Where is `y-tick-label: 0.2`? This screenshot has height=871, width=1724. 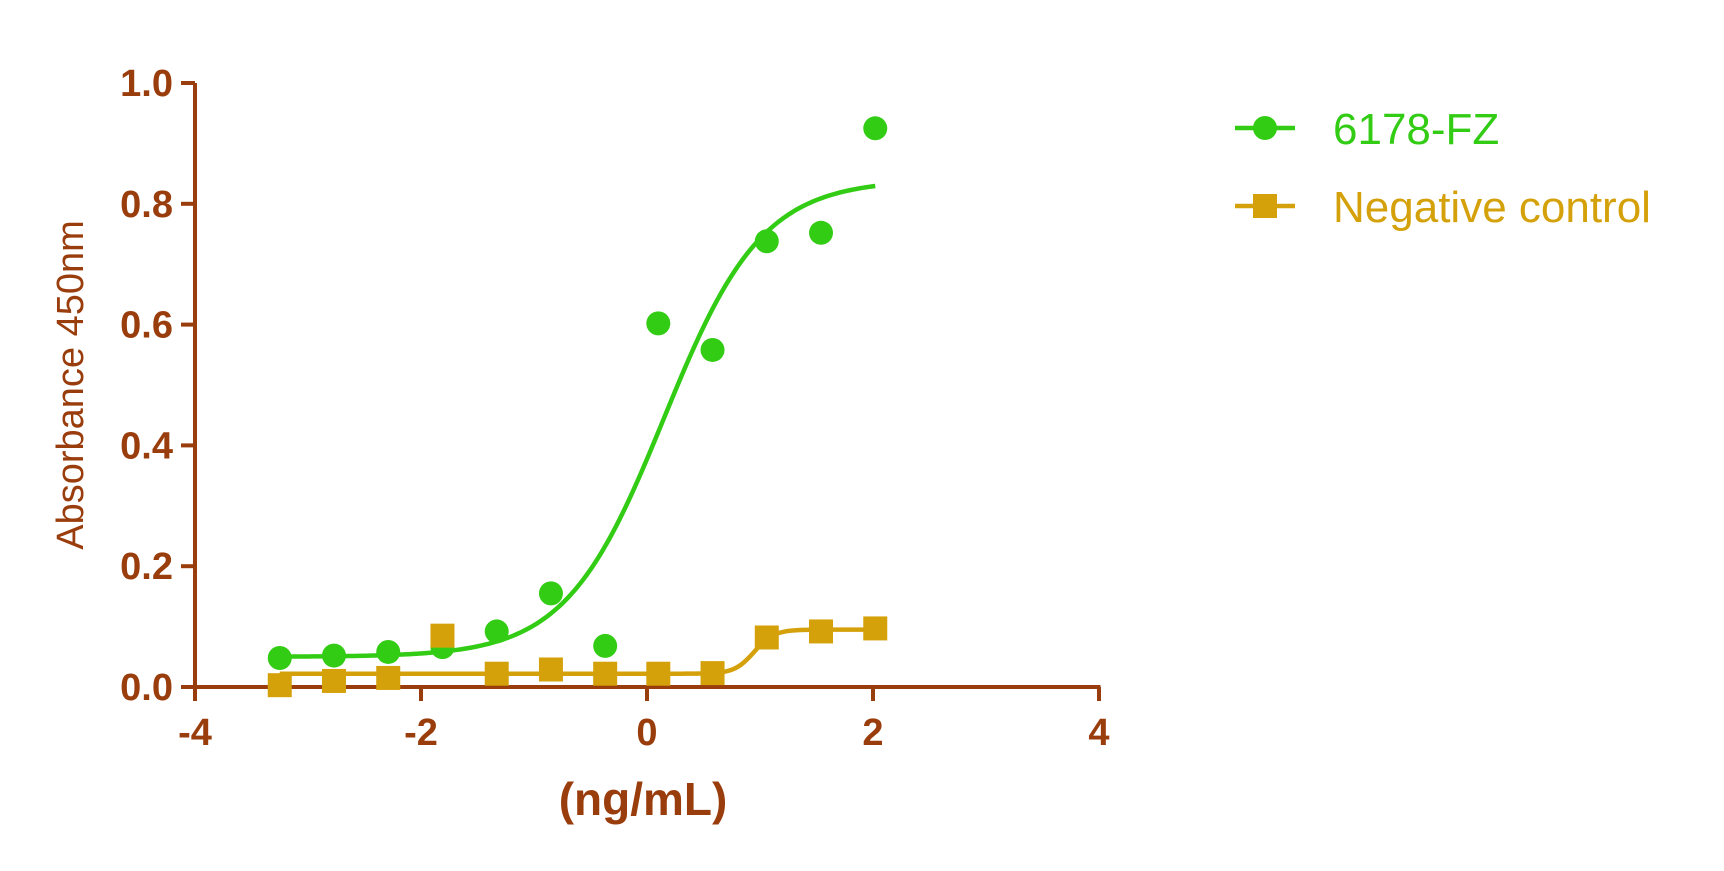 y-tick-label: 0.2 is located at coordinates (146, 567).